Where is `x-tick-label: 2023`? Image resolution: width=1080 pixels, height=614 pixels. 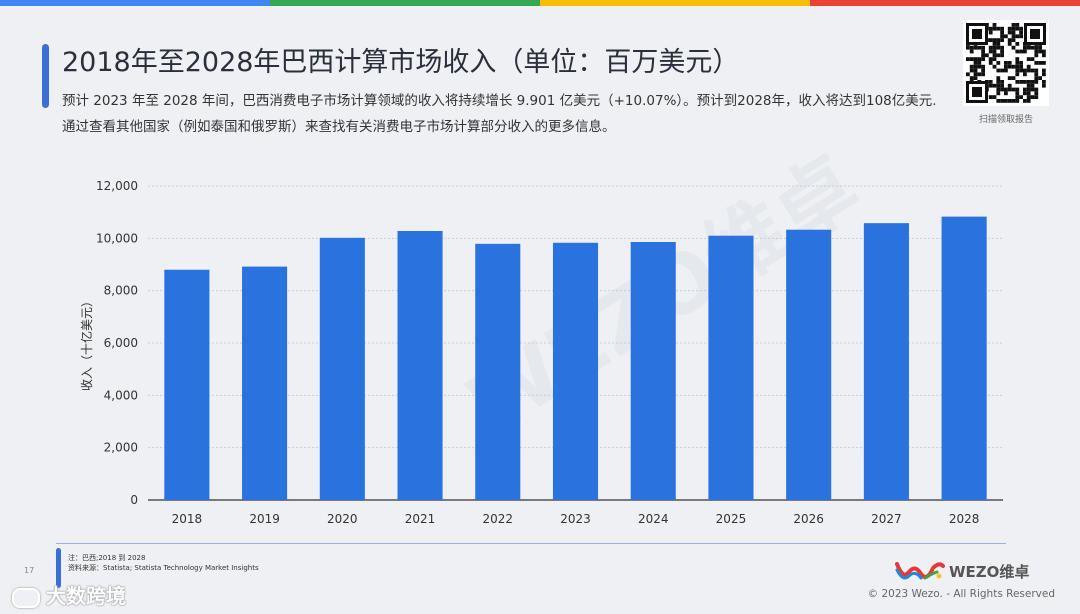
x-tick-label: 2023 is located at coordinates (575, 519).